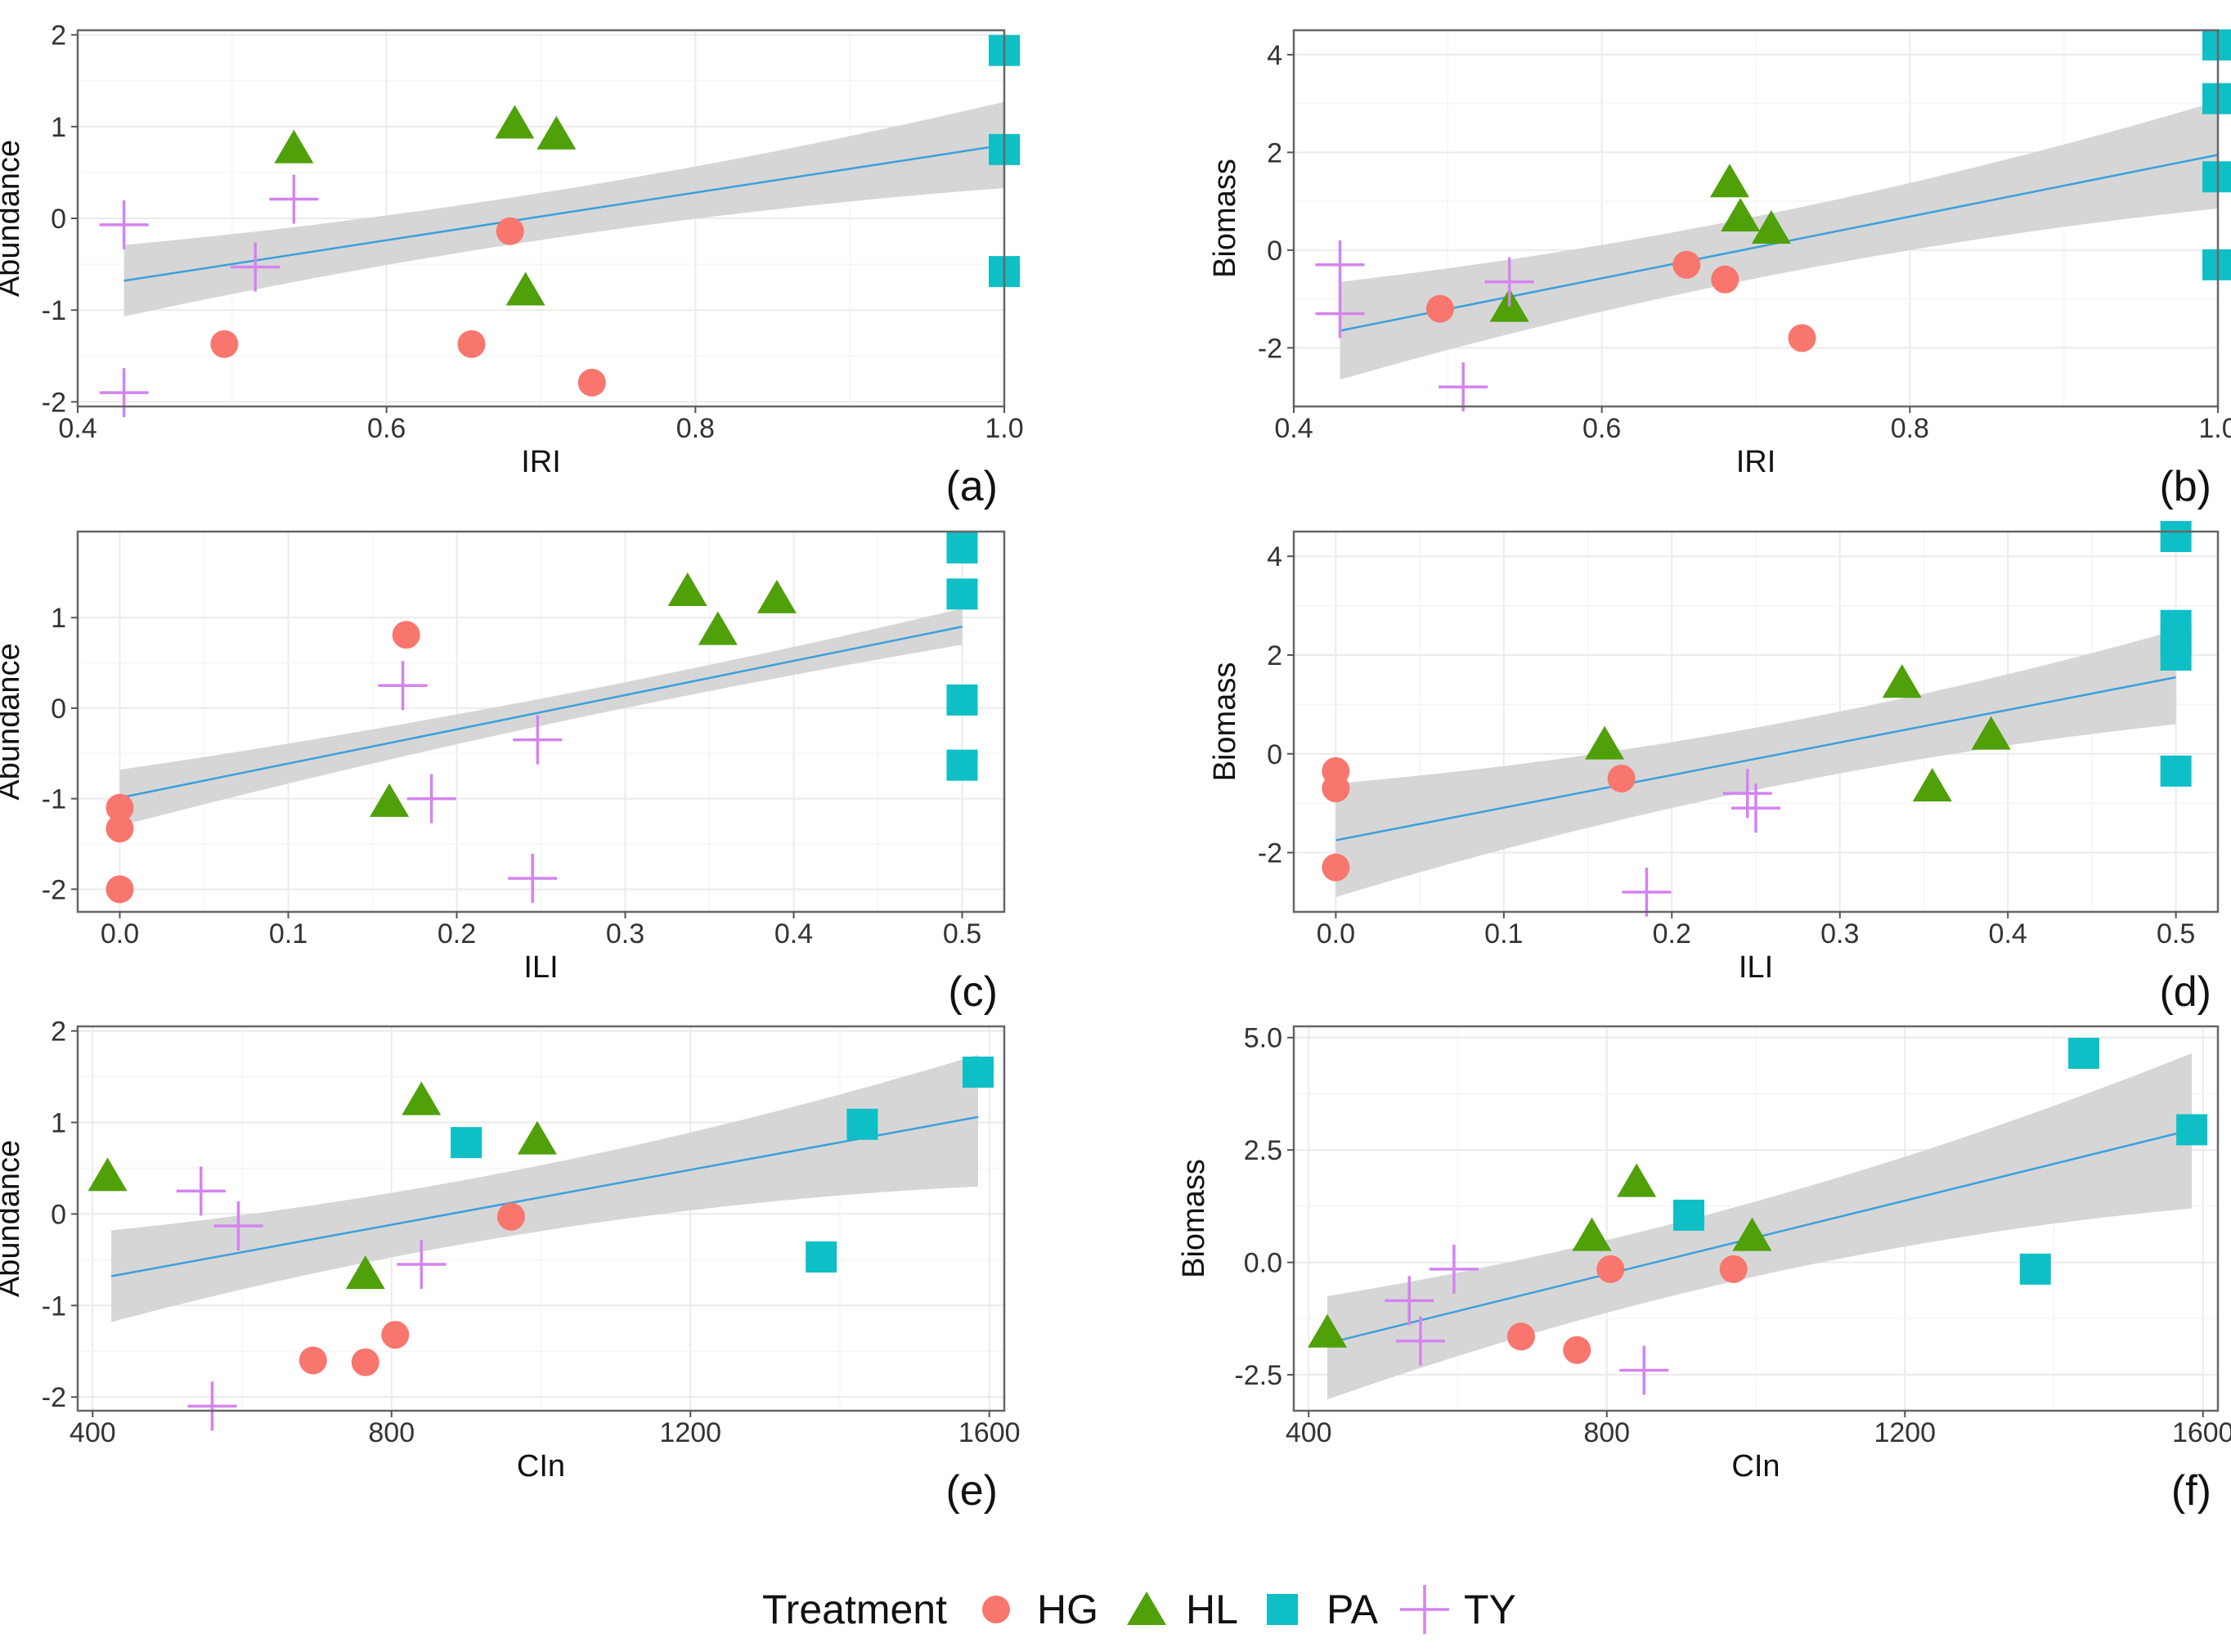 This screenshot has height=1652, width=2231. Describe the element at coordinates (59, 220) in the screenshot. I see `y-tick-label: 0` at that location.